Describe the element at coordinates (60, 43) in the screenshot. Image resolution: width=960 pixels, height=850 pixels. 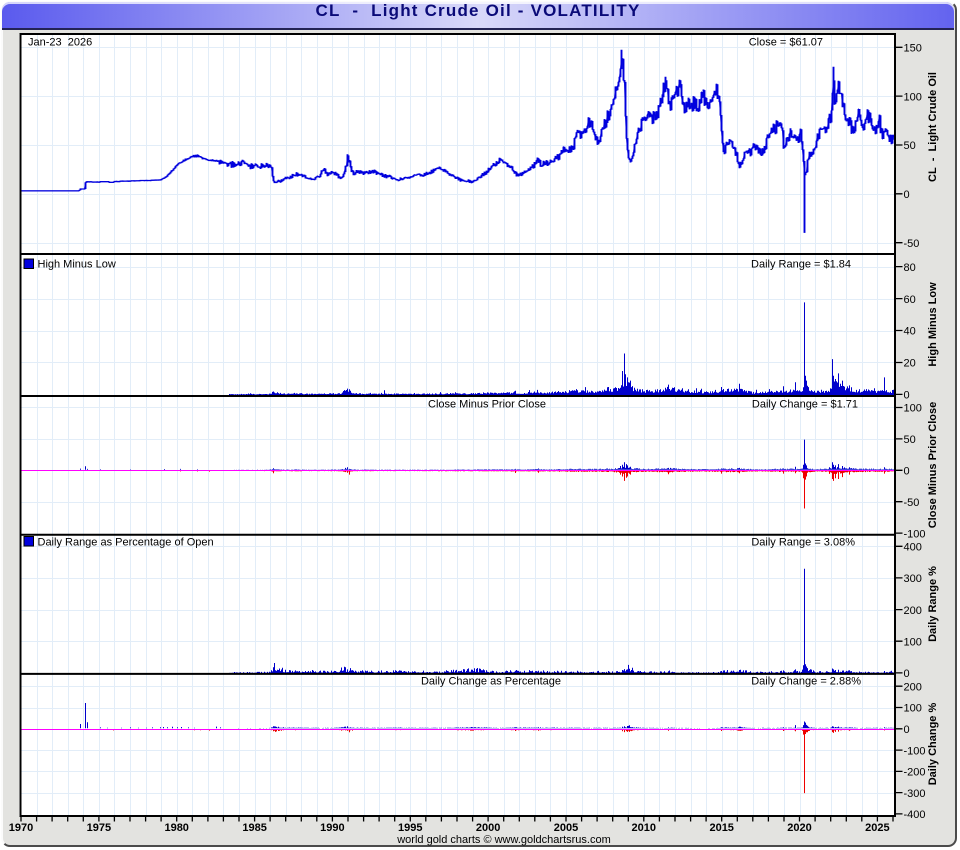
I see `svg-text: Jan-23 2026` at that location.